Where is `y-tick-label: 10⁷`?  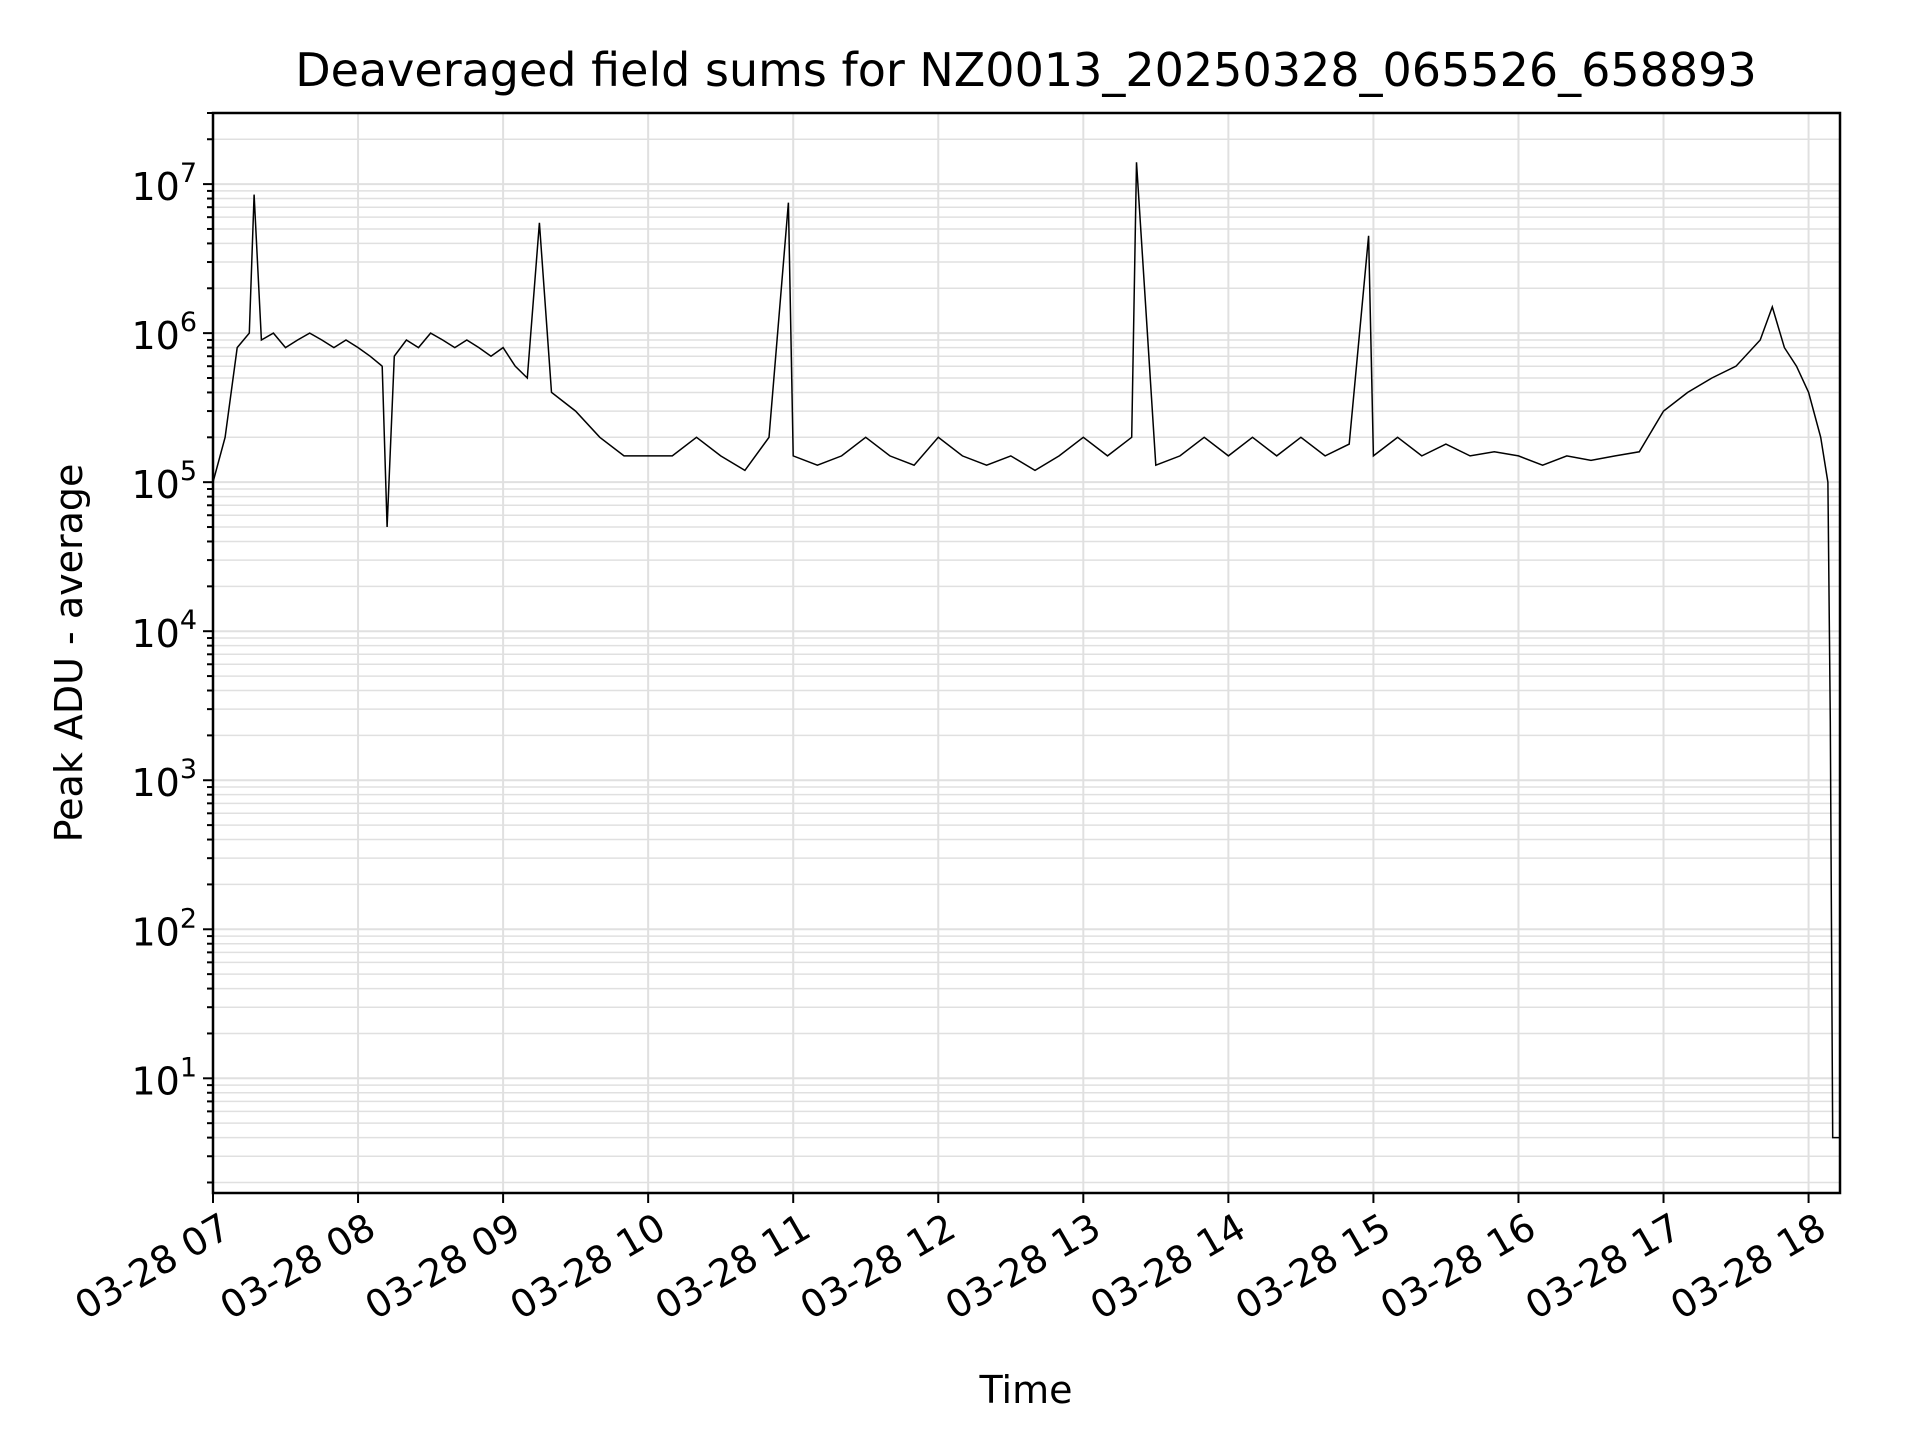 y-tick-label: 10⁷ is located at coordinates (164, 183).